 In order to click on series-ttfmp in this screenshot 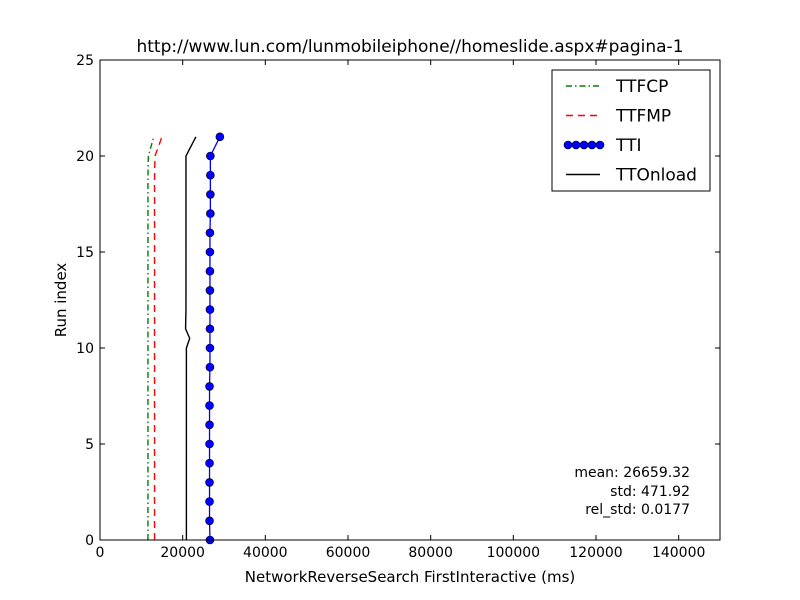, I will do `click(158, 338)`.